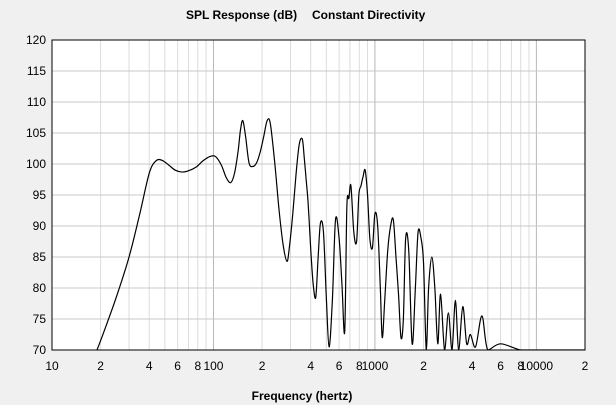  Describe the element at coordinates (36, 71) in the screenshot. I see `y-tick-label: 115` at that location.